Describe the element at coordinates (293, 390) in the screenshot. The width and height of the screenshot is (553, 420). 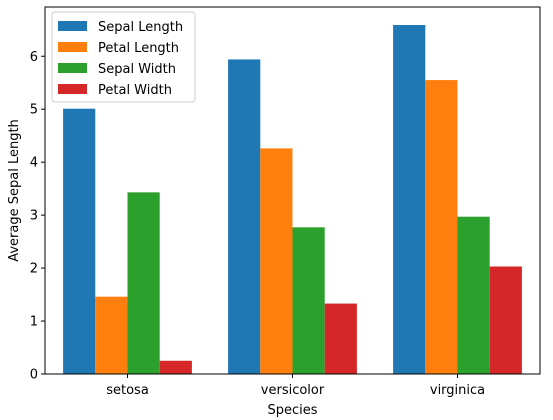
I see `x-tick-label-versicolor: versicolor` at that location.